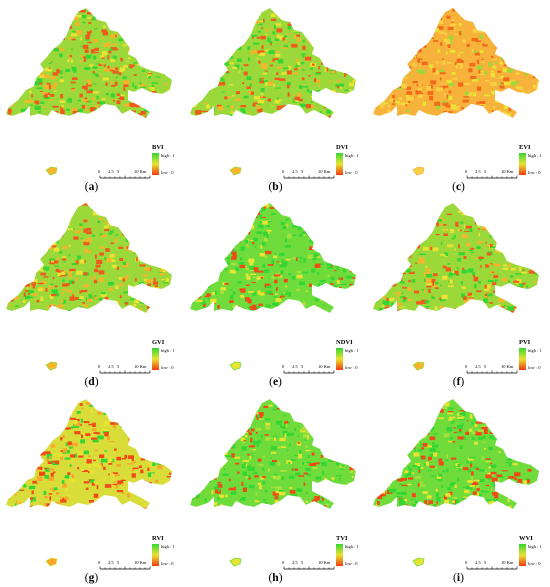 The height and width of the screenshot is (587, 550). What do you see at coordinates (456, 483) in the screenshot?
I see `vegetation-index-map` at bounding box center [456, 483].